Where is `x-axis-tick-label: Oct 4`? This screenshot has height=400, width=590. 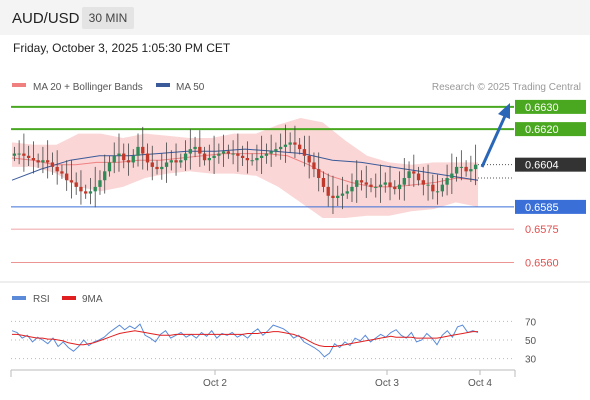
x-axis-tick-label: Oct 4 is located at coordinates (480, 383).